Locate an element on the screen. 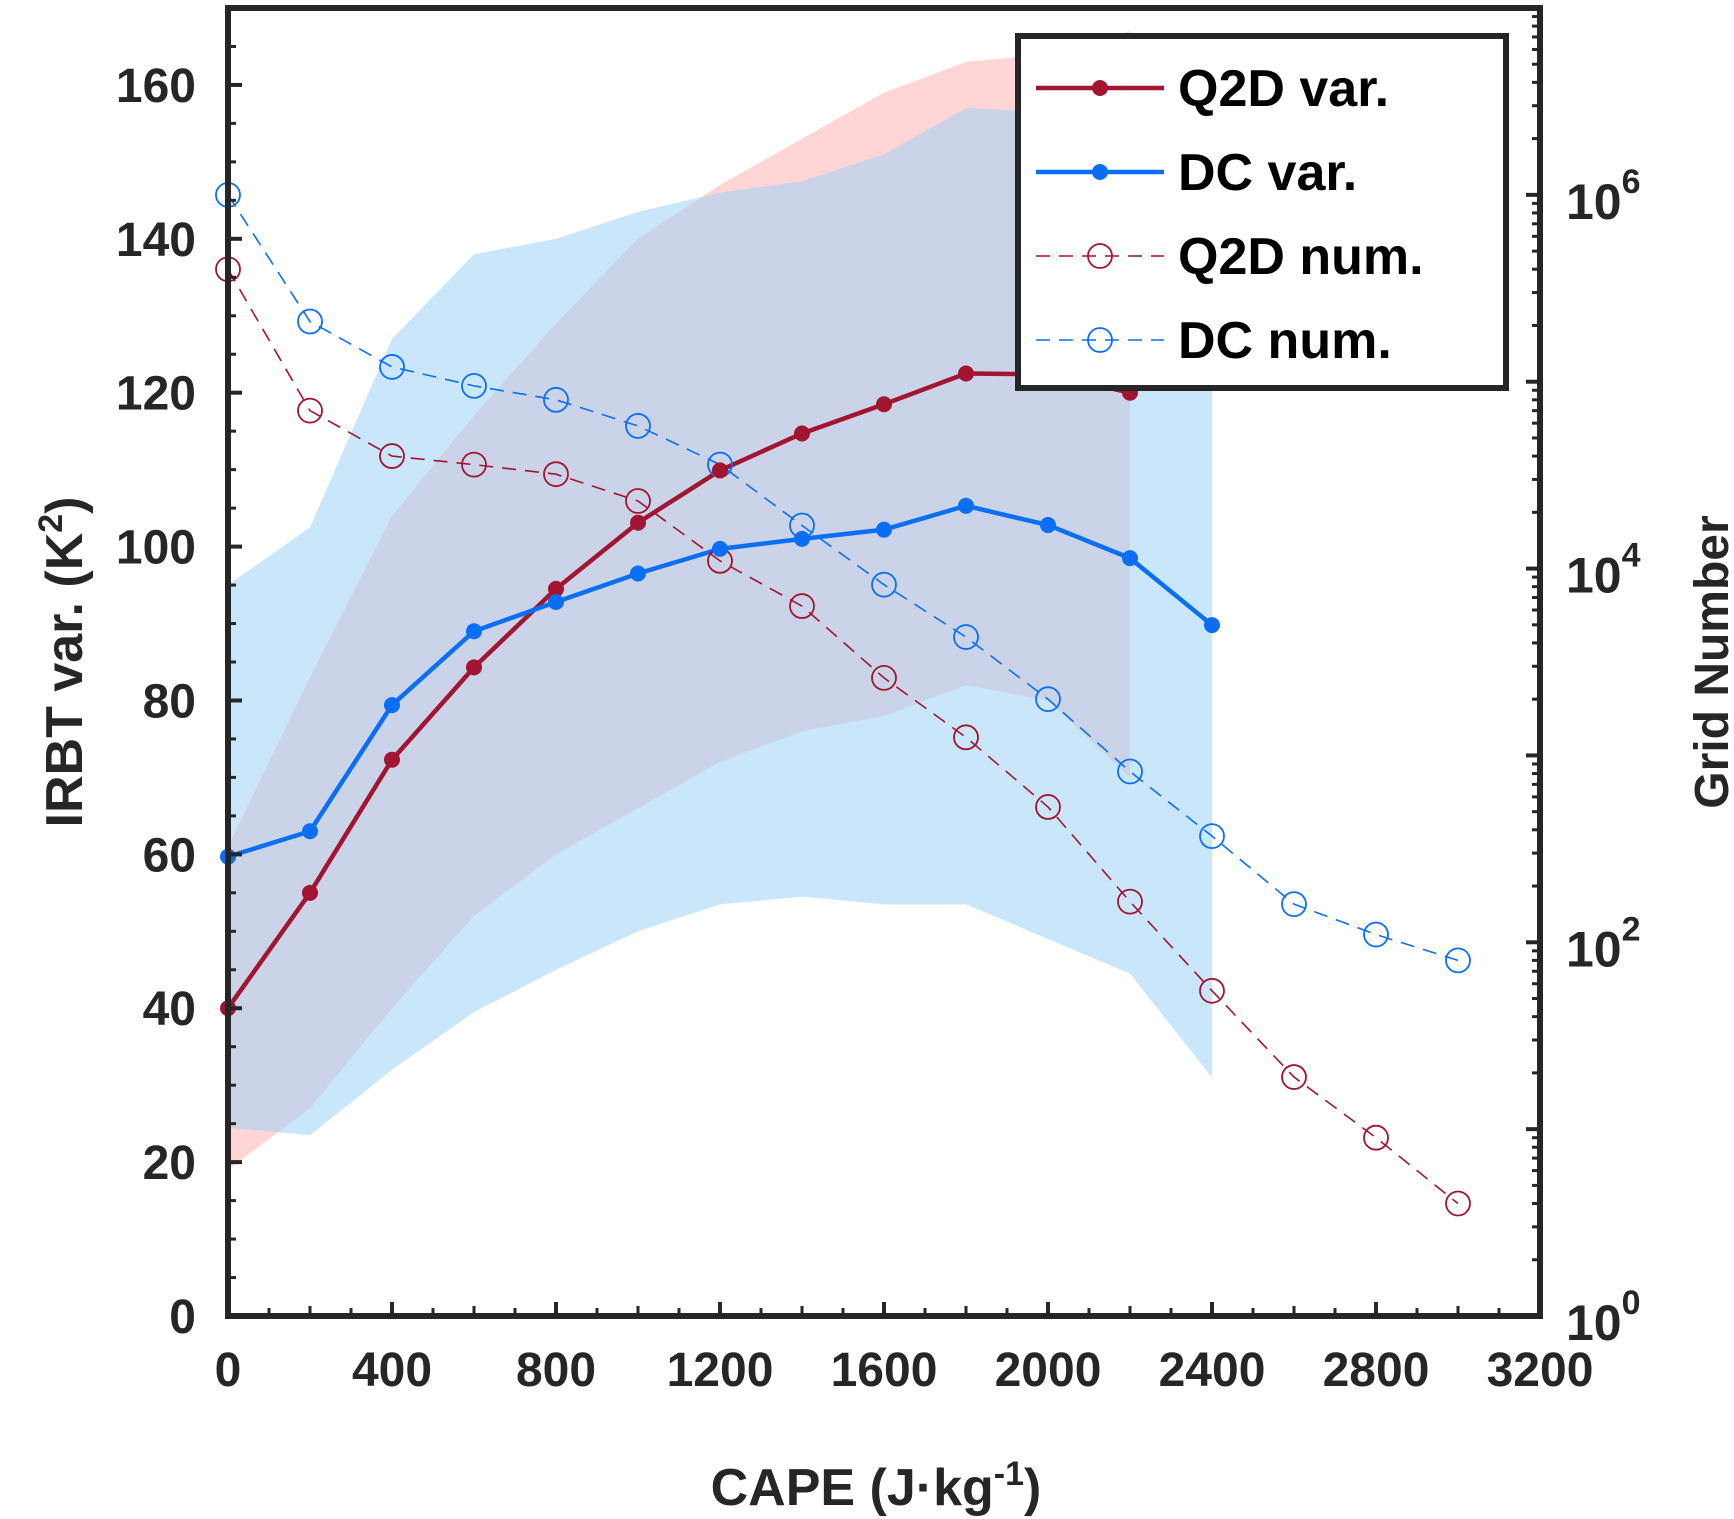 The height and width of the screenshot is (1519, 1734). y-right-tick-label: 10² is located at coordinates (1603, 943).